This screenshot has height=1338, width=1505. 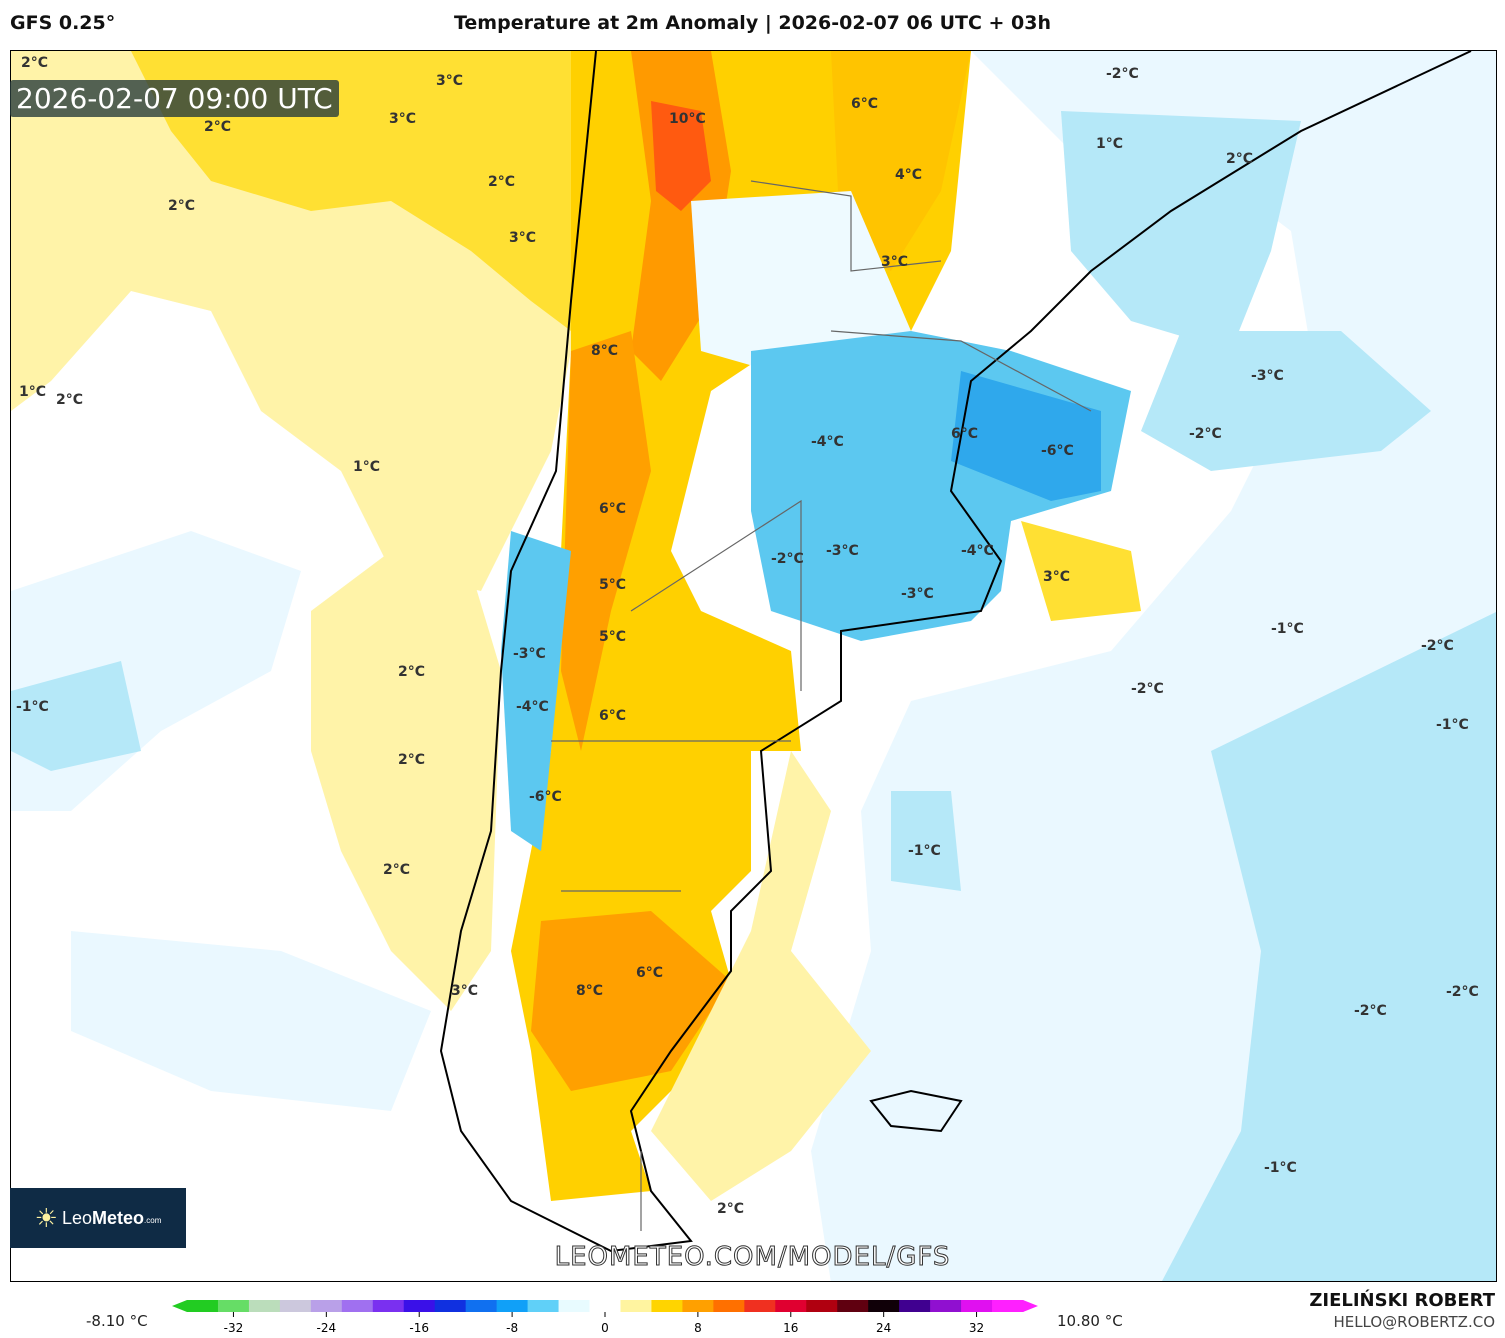 What do you see at coordinates (606, 541) in the screenshot?
I see `hot-core-central` at bounding box center [606, 541].